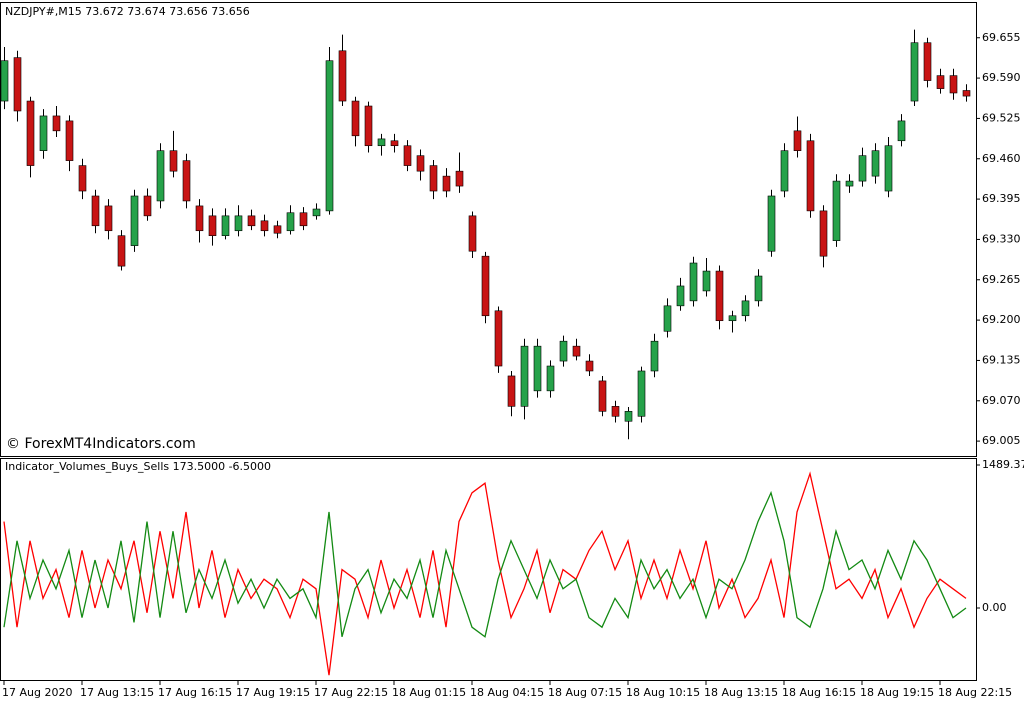 The image size is (1024, 704). I want to click on x-tick-label: 17 Aug 13:15, so click(117, 692).